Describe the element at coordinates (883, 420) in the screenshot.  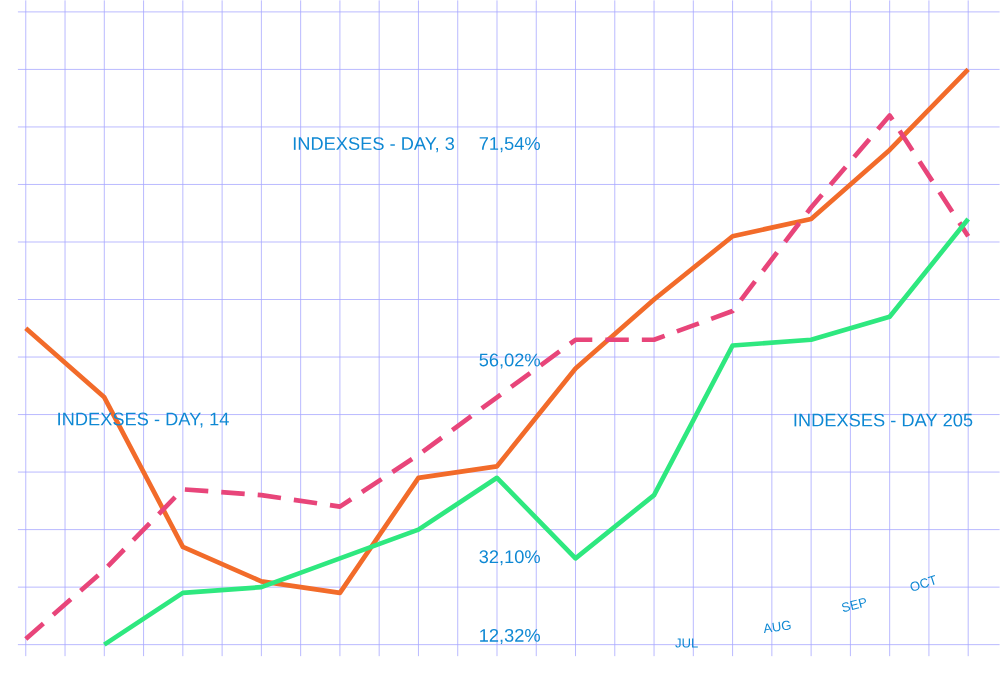
I see `annotation: INDEXSES - DAY 205` at that location.